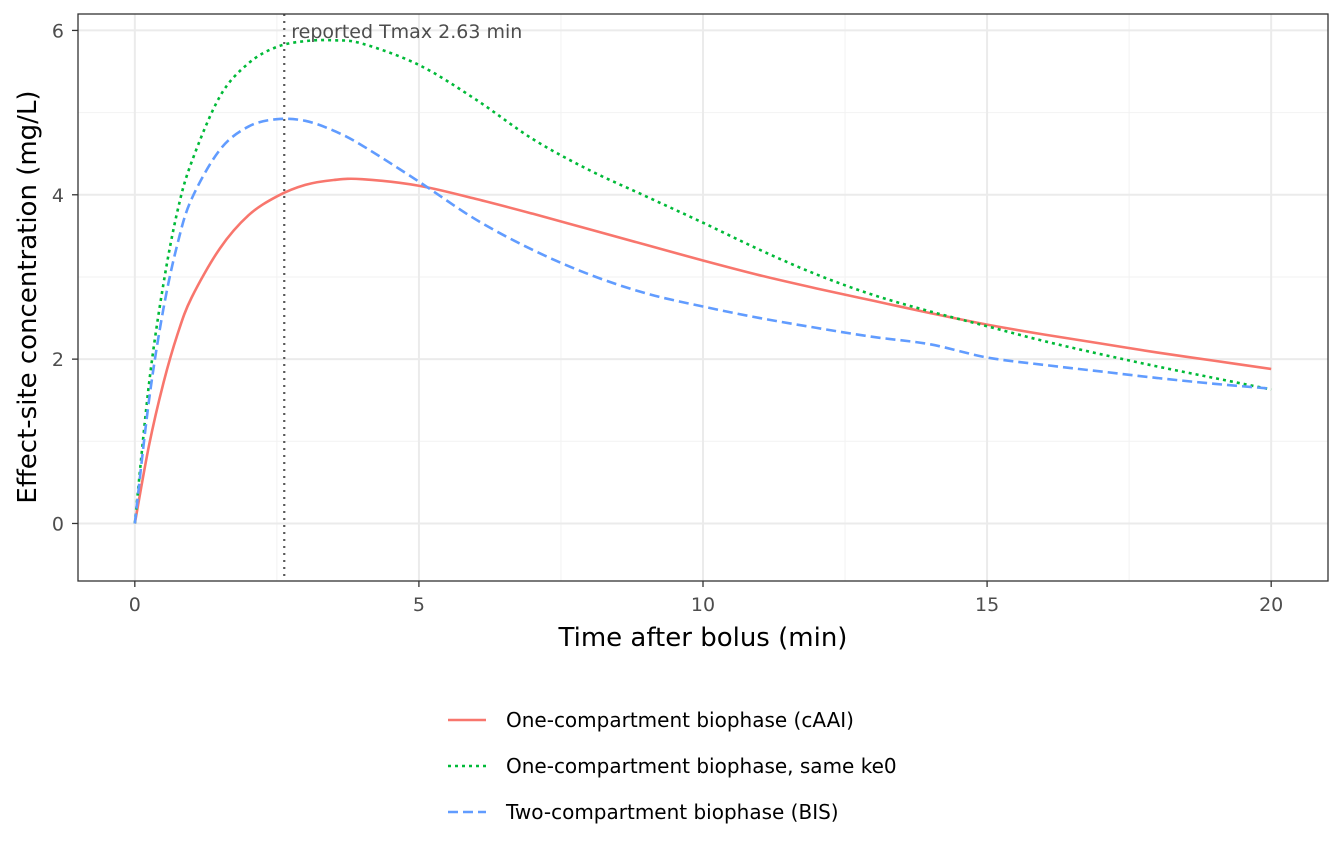  I want to click on y-tick-label: 0, so click(58, 524).